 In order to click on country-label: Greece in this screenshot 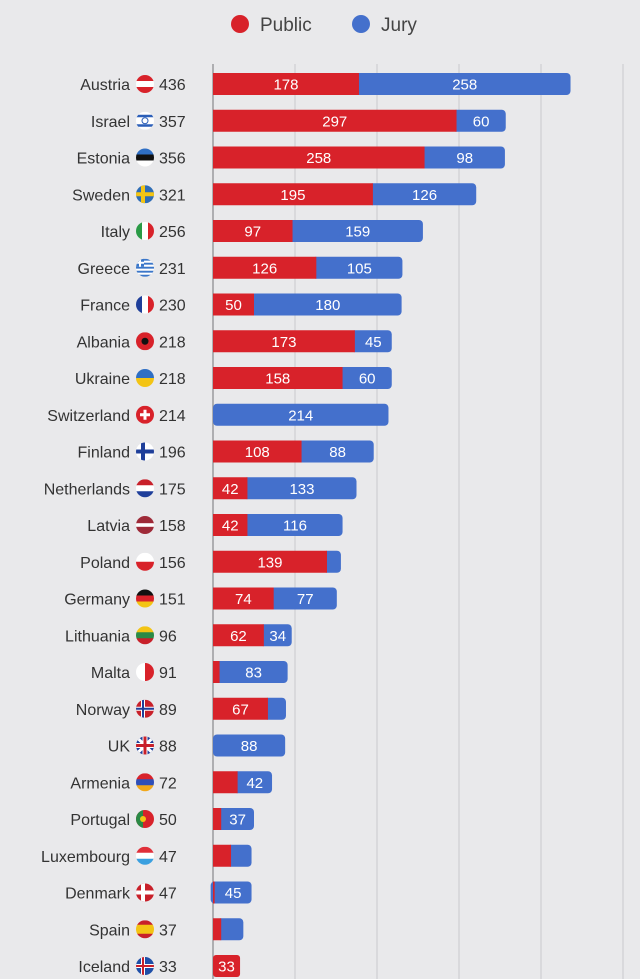, I will do `click(104, 269)`.